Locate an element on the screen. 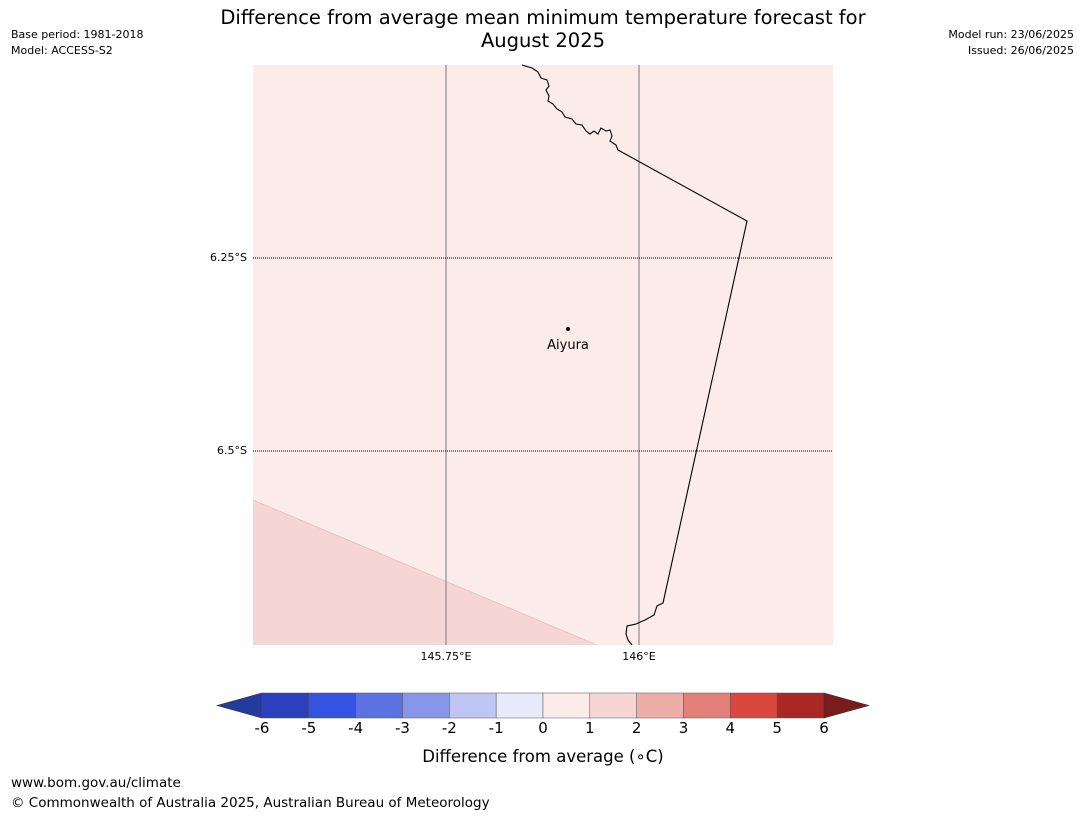  colorbar-tick-label: -5 is located at coordinates (309, 728).